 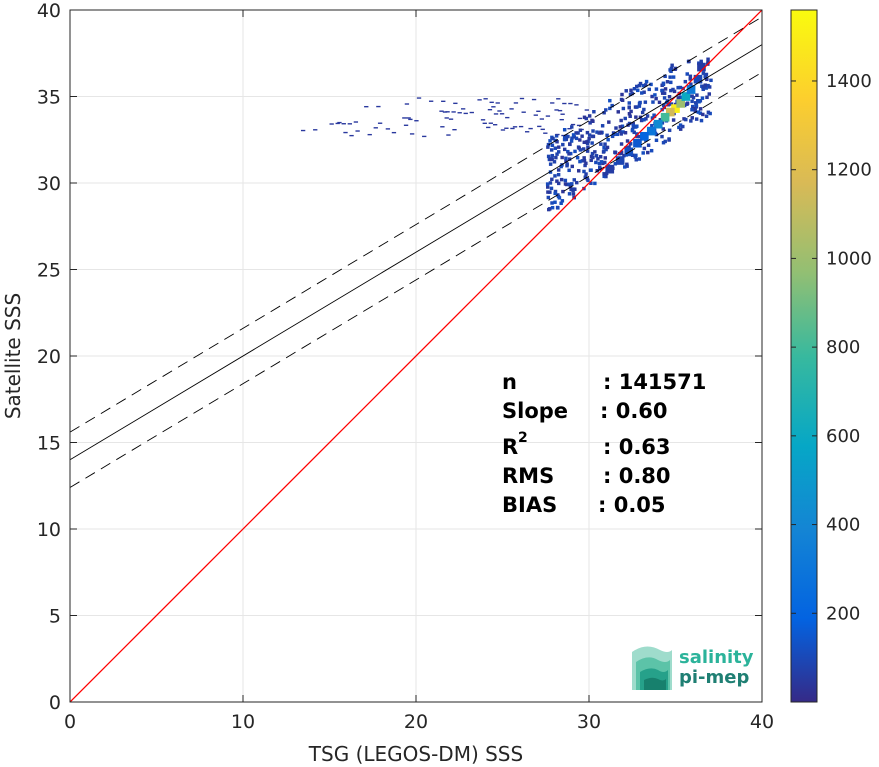 I want to click on salinity-pi-mep-logo: salinity pi-mep, so click(x=693, y=668).